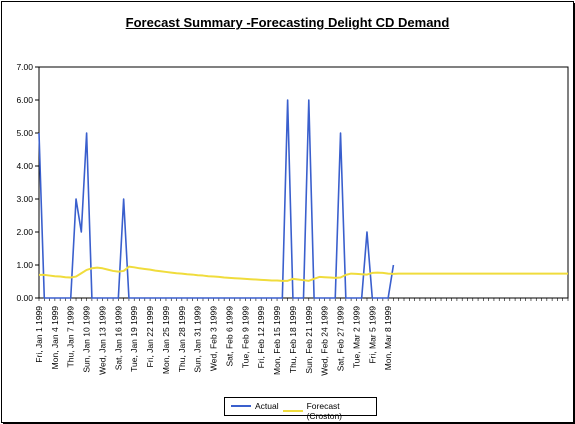 The image size is (575, 424). What do you see at coordinates (388, 338) in the screenshot?
I see `x-tick-label: Mon, Mar 8 1999` at bounding box center [388, 338].